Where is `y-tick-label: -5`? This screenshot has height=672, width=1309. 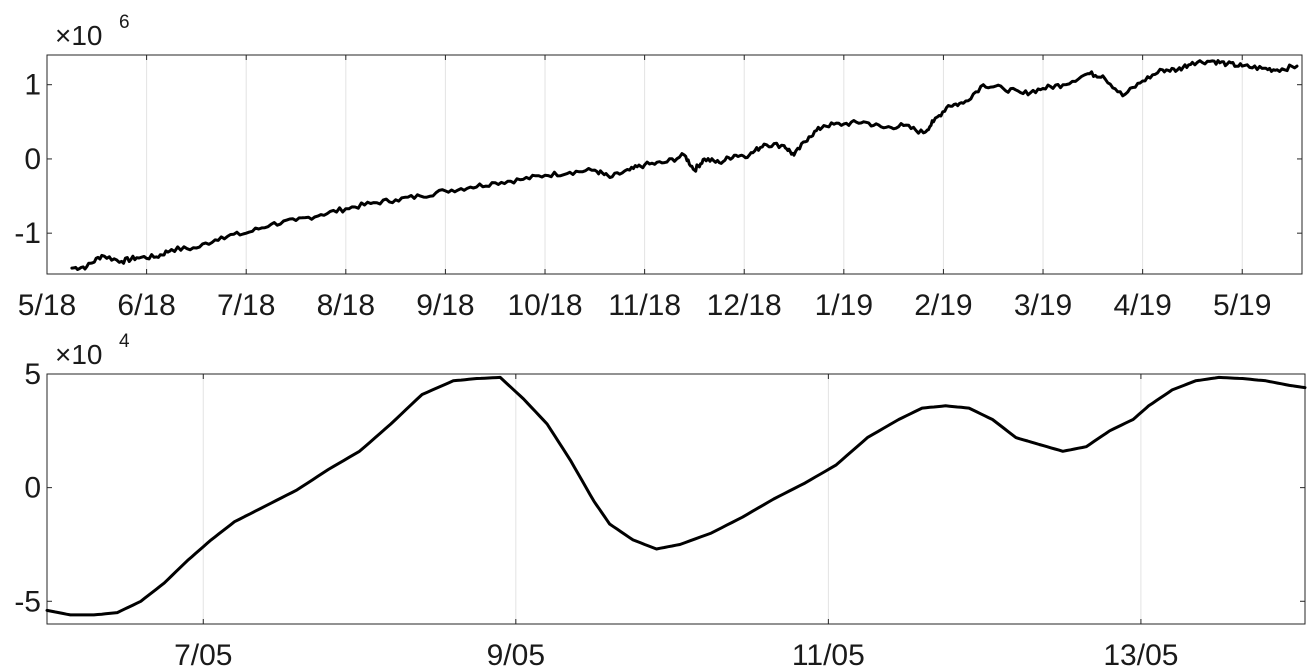 y-tick-label: -5 is located at coordinates (27, 601).